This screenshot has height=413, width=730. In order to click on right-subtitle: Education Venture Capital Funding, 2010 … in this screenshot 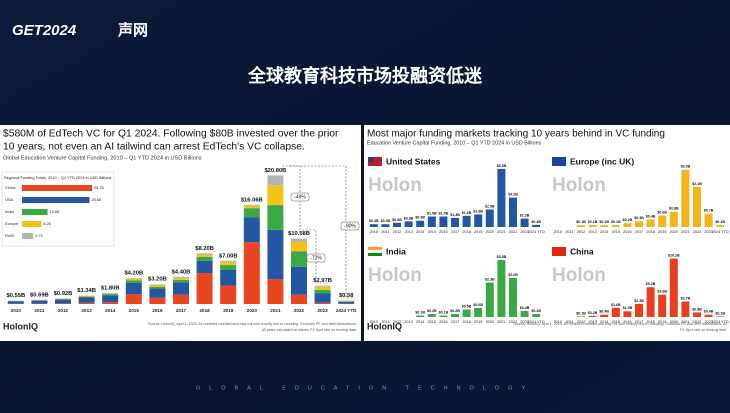, I will do `click(454, 143)`.